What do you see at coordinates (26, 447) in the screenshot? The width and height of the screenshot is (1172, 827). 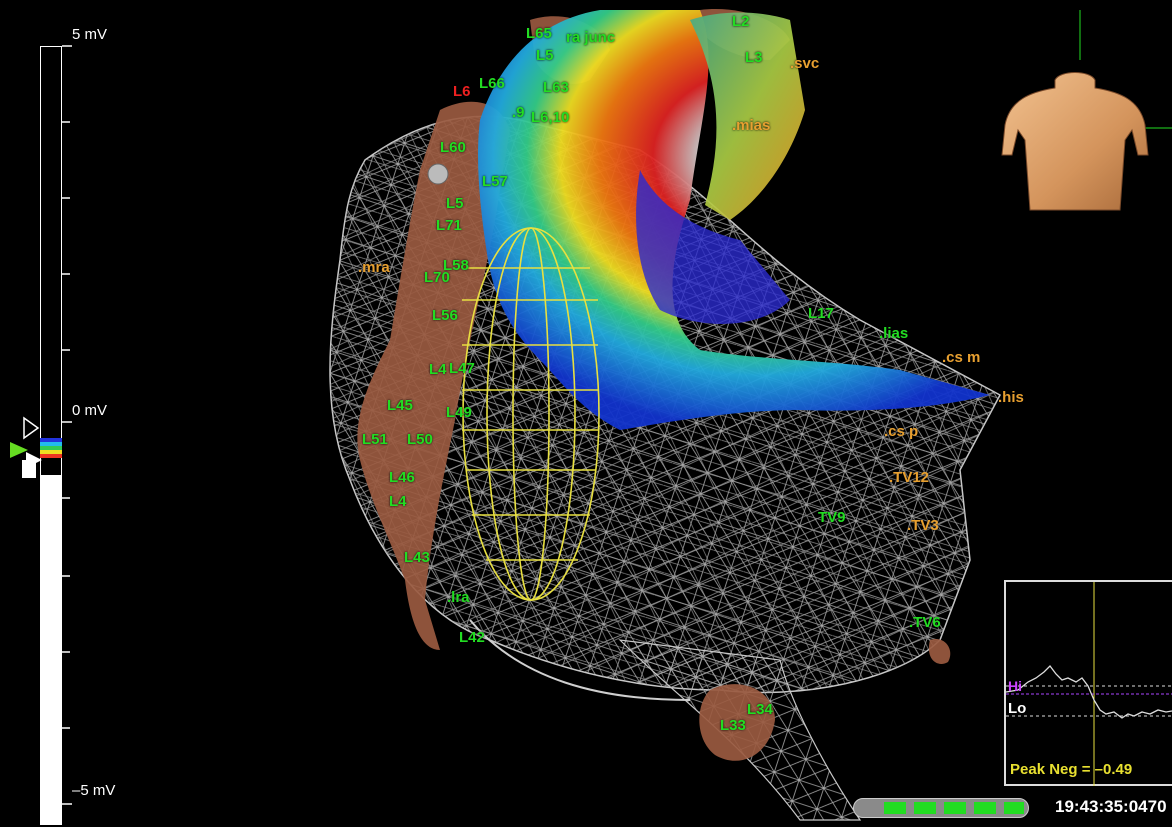 I see `threshold-slider` at bounding box center [26, 447].